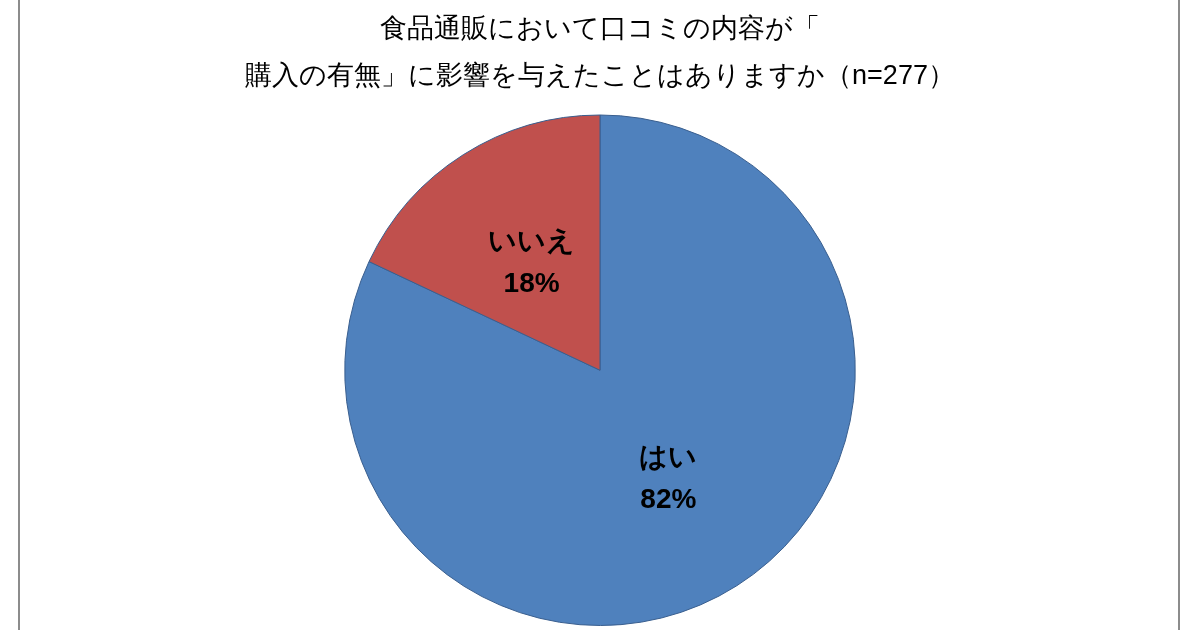 The height and width of the screenshot is (630, 1200). I want to click on data-label: 82%, so click(668, 498).